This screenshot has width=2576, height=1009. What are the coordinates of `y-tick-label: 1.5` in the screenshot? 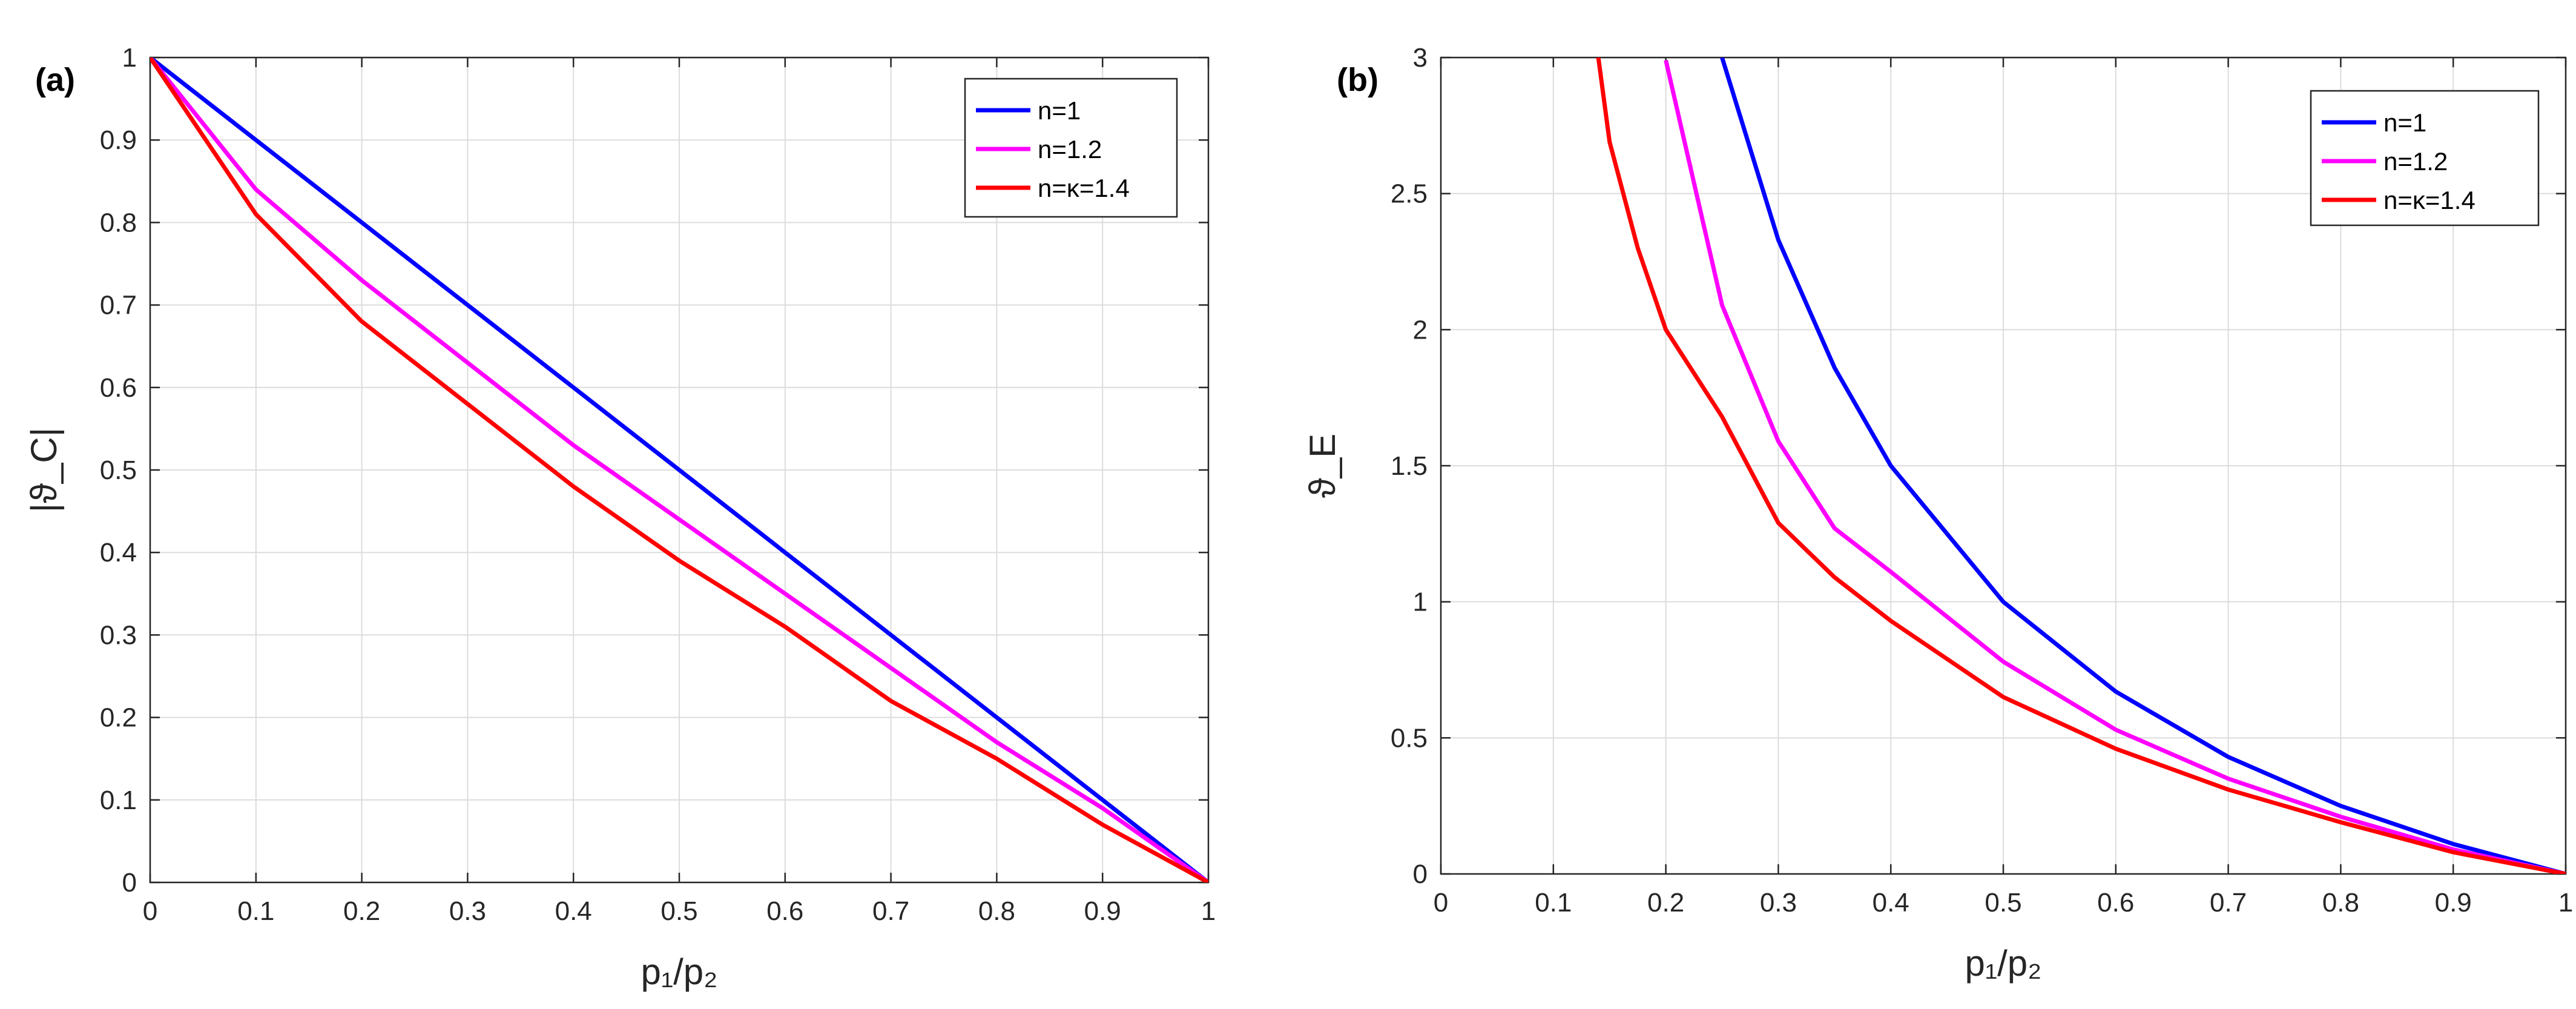 It's located at (1409, 466).